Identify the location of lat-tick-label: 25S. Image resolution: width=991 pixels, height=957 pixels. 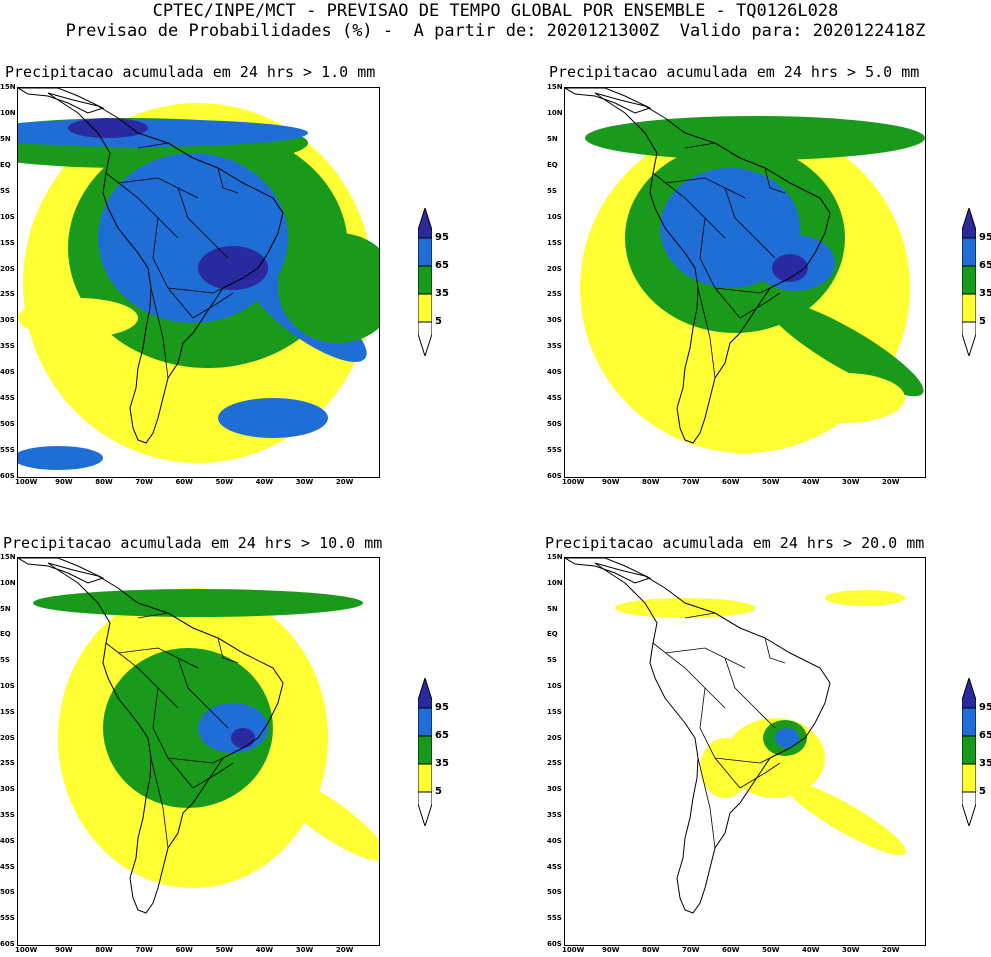
(554, 294).